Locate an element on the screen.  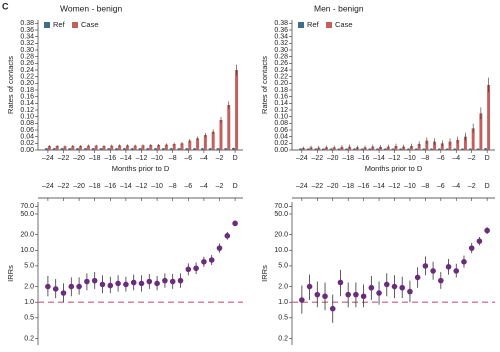
x-tick-label: –22 is located at coordinates (64, 186).